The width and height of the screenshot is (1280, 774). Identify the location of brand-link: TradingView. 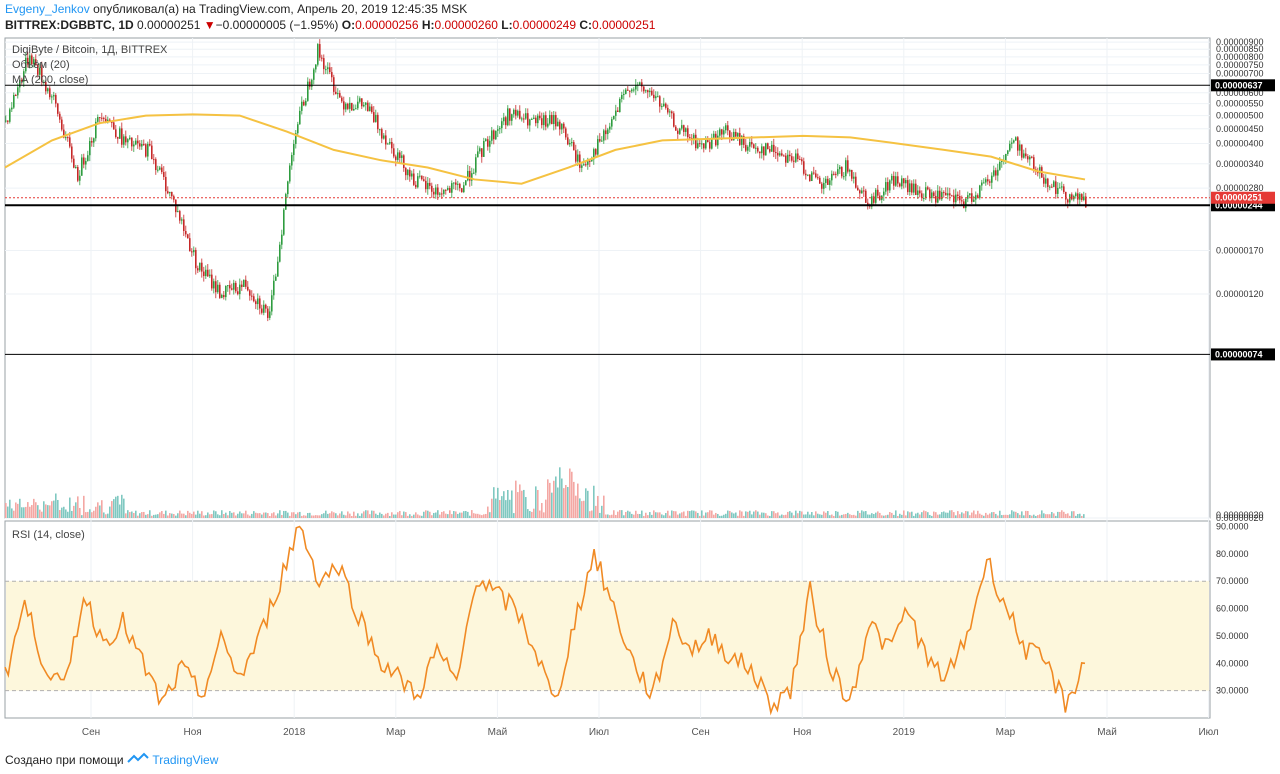
(185, 760).